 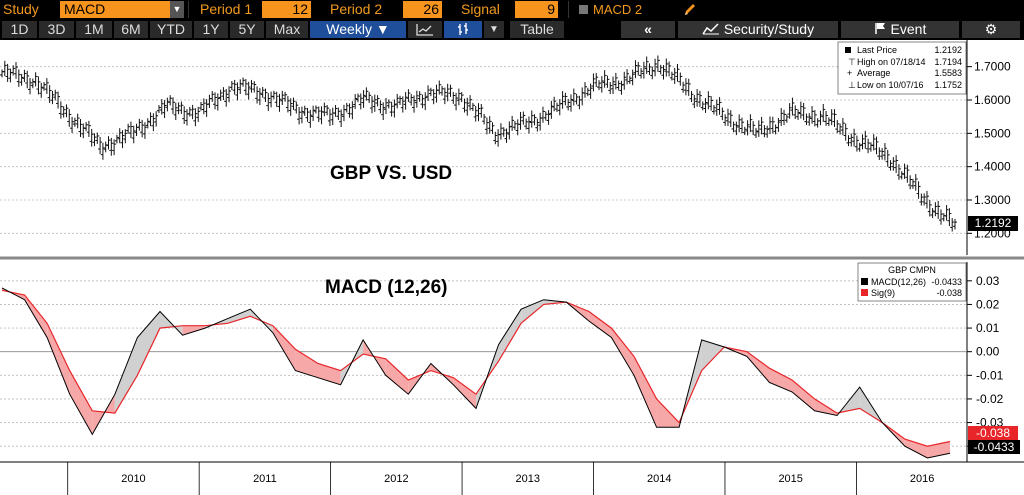 I want to click on legend-row-label: MACD(12,26), so click(x=898, y=282).